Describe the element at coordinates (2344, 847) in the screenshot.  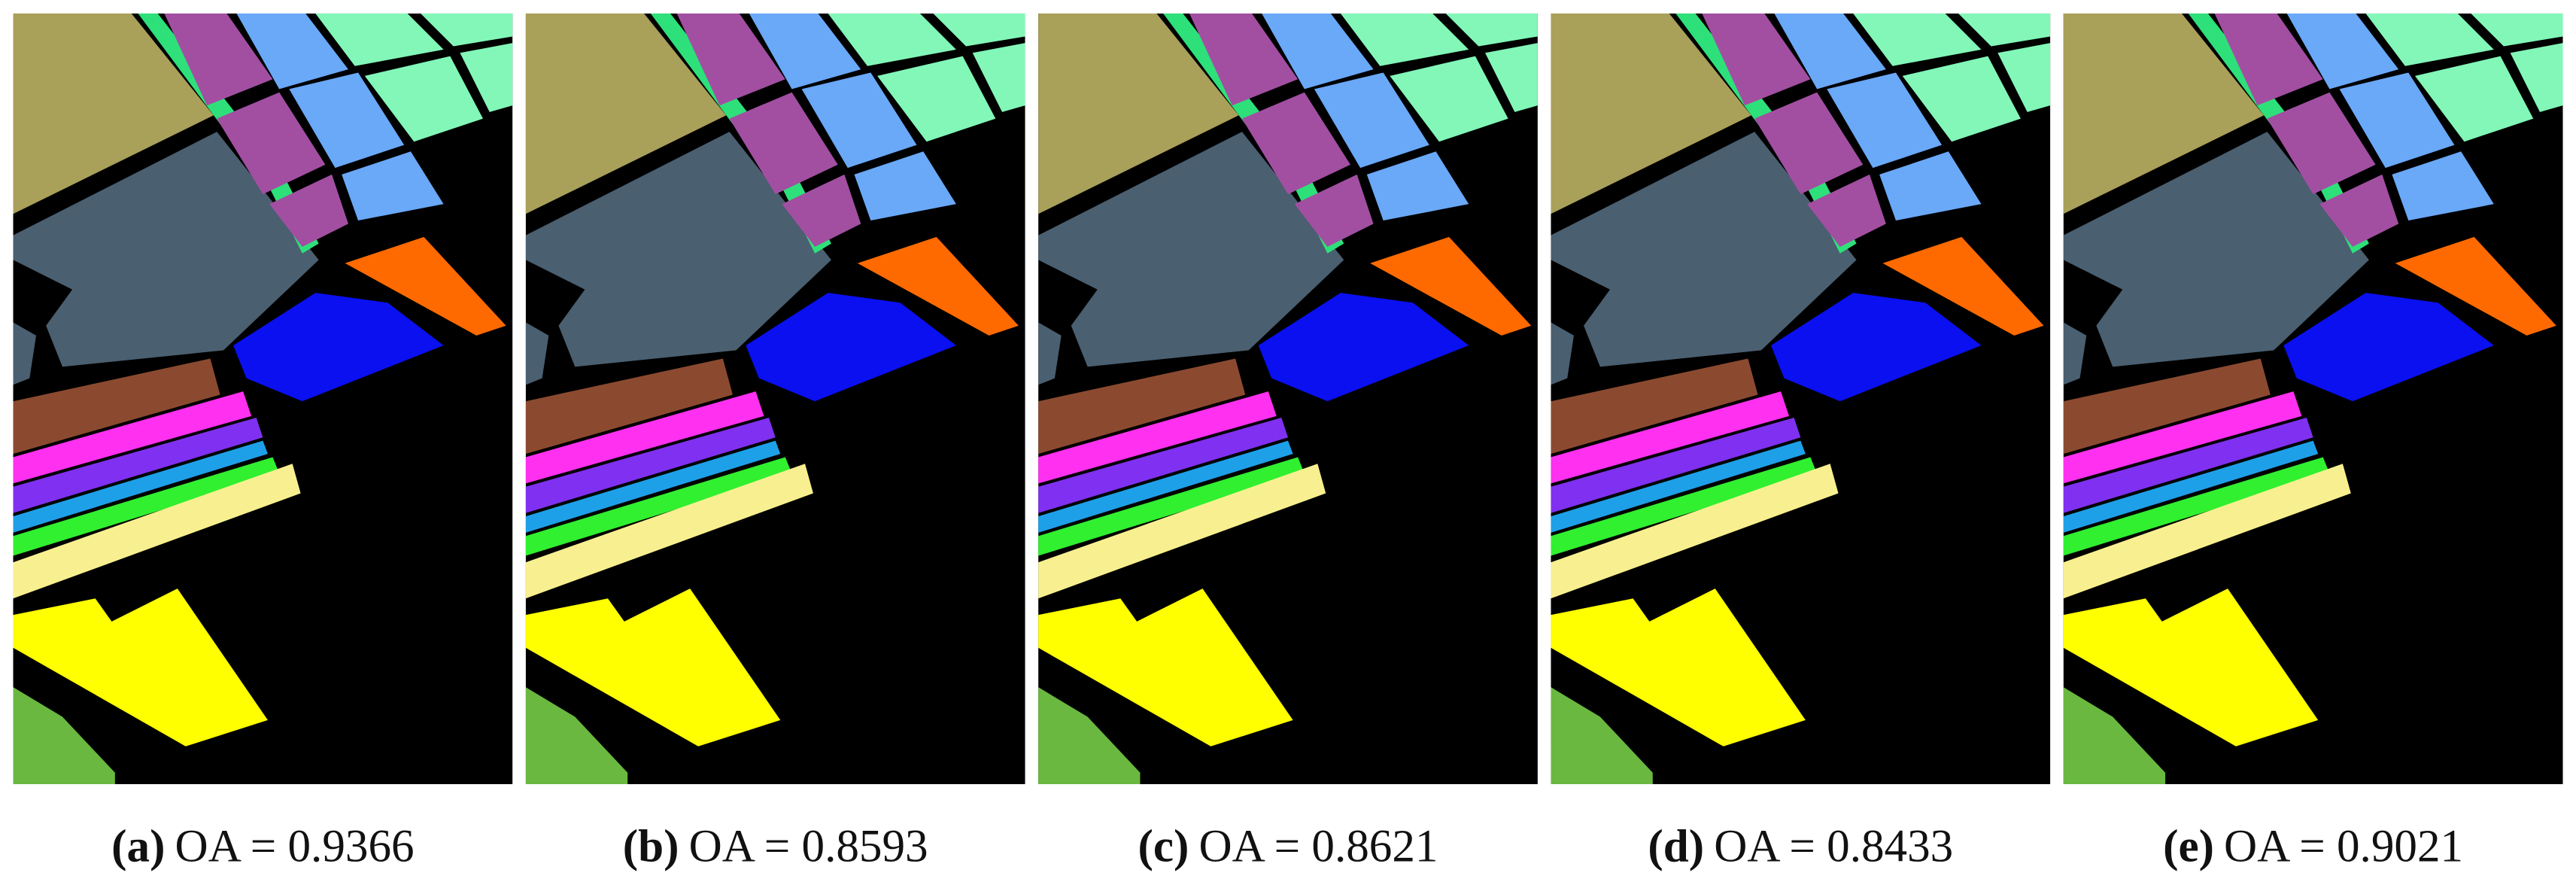
I see `panel-caption-text: OA = 0.9021` at that location.